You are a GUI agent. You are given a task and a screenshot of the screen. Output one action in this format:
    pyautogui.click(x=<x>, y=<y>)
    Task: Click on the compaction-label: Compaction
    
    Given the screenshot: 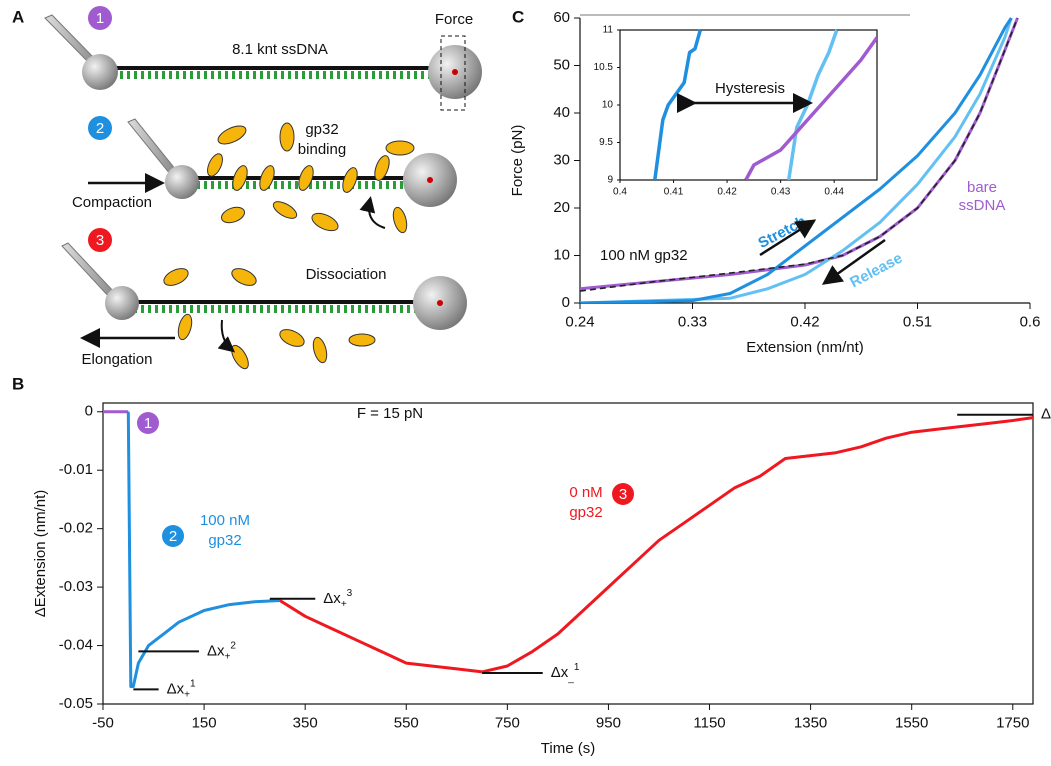 What is the action you would take?
    pyautogui.click(x=112, y=202)
    